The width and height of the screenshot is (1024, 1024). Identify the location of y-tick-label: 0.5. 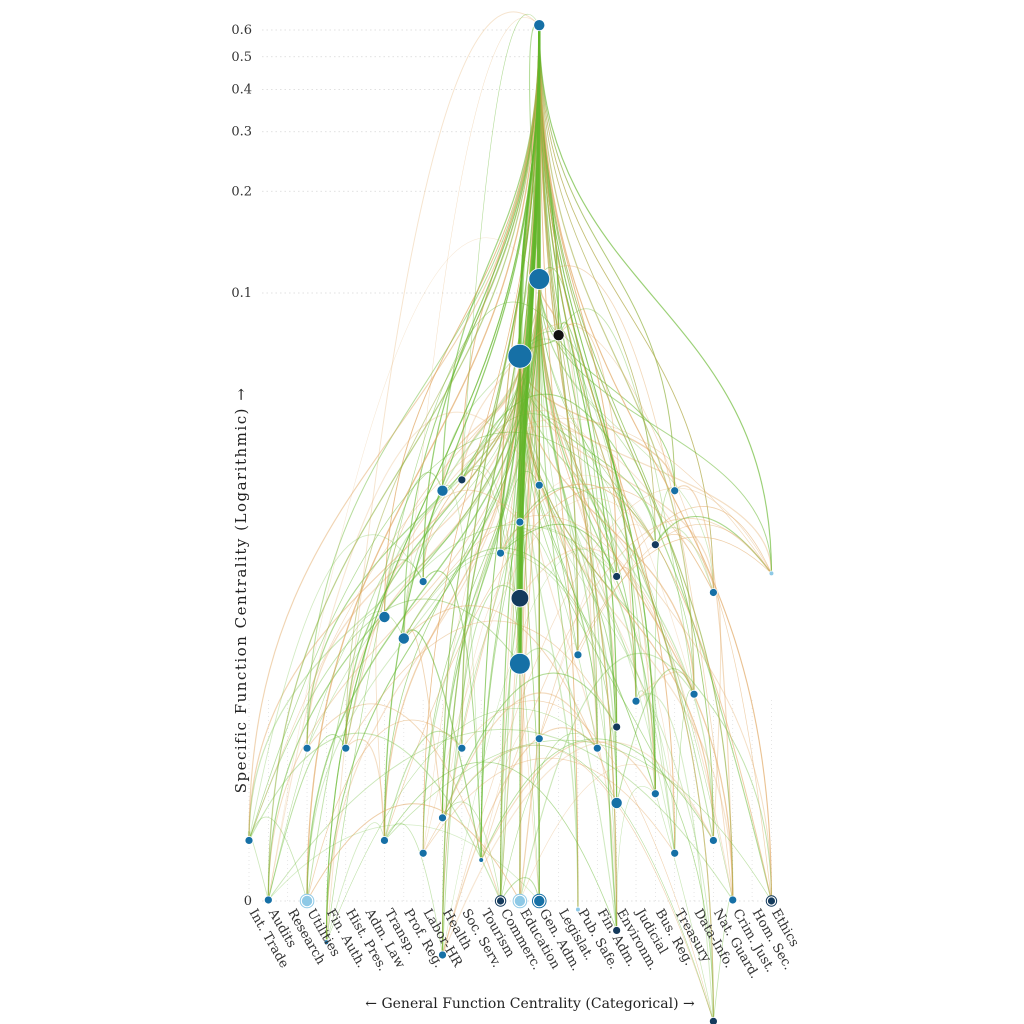
(241, 57).